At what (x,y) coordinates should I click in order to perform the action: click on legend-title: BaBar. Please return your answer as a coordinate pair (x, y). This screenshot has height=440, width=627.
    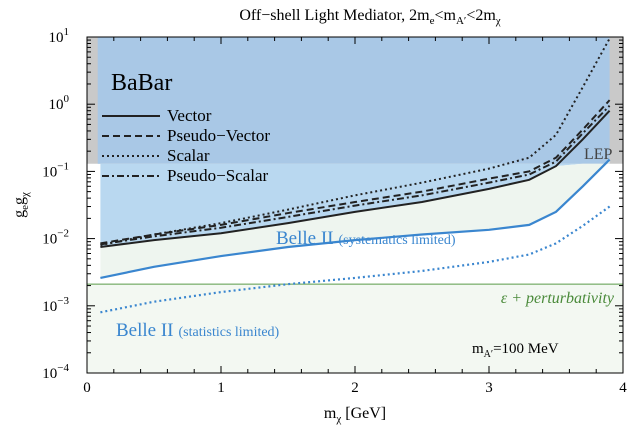
    Looking at the image, I should click on (141, 83).